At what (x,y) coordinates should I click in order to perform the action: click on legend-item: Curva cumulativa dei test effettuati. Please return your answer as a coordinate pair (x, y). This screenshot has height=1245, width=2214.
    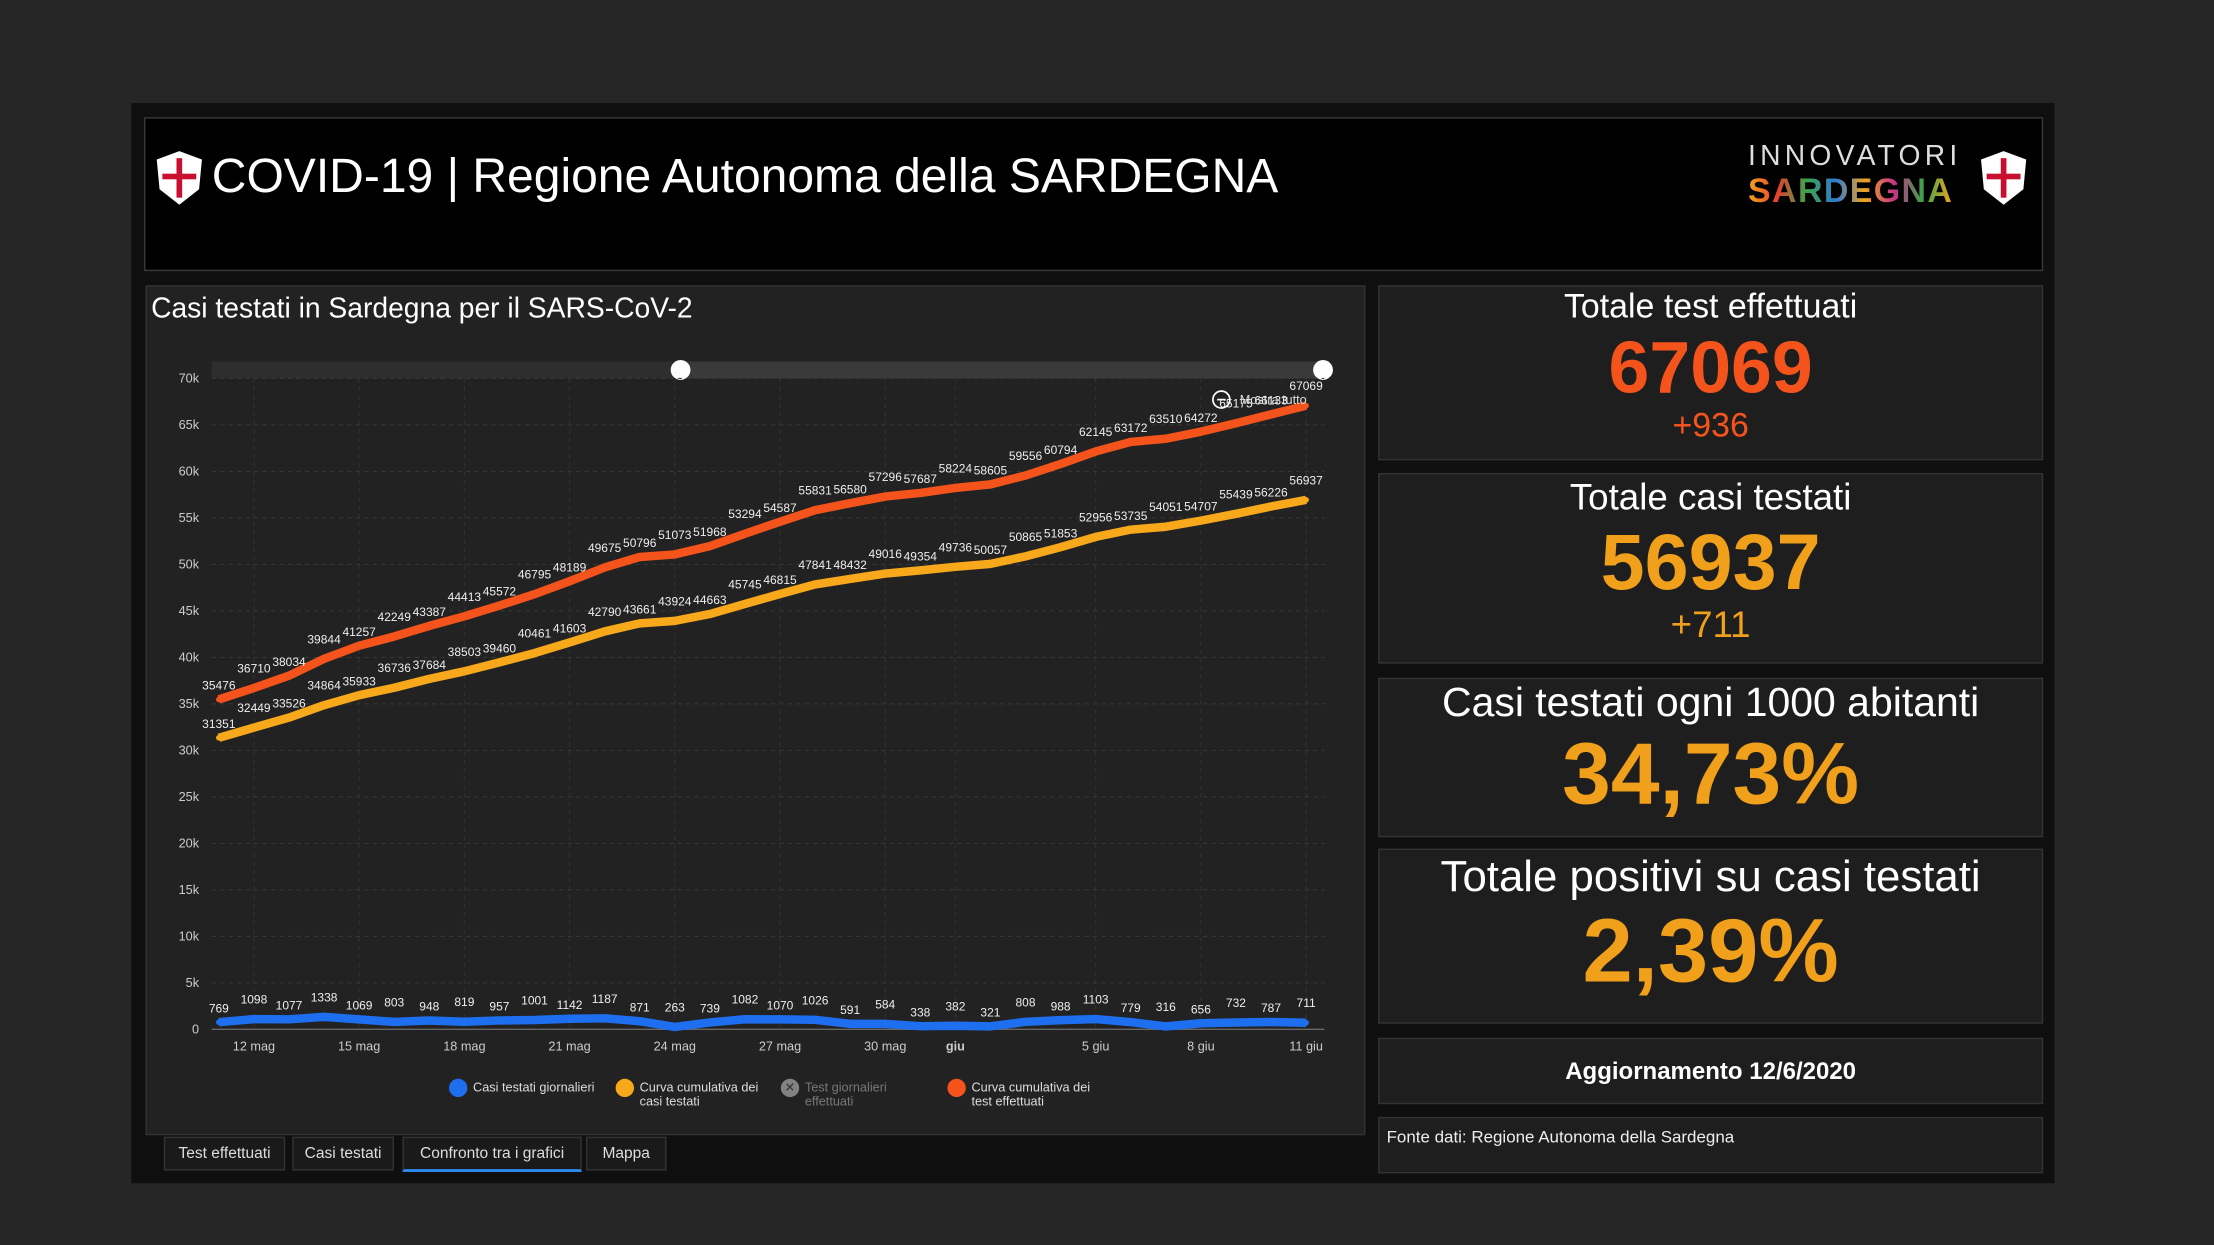
    Looking at the image, I should click on (1022, 1093).